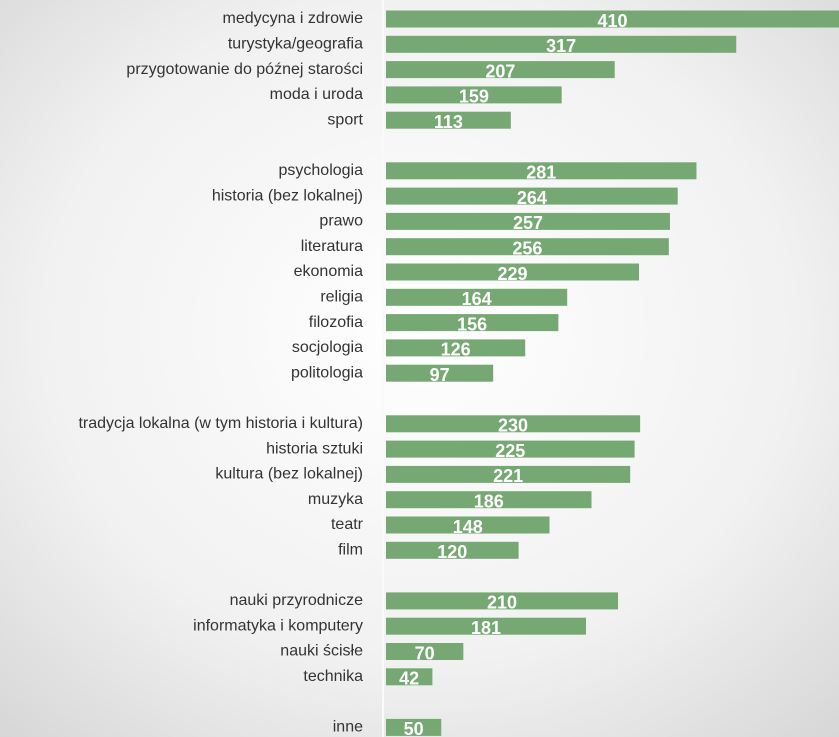 This screenshot has width=839, height=737. I want to click on value-label: 281, so click(541, 173).